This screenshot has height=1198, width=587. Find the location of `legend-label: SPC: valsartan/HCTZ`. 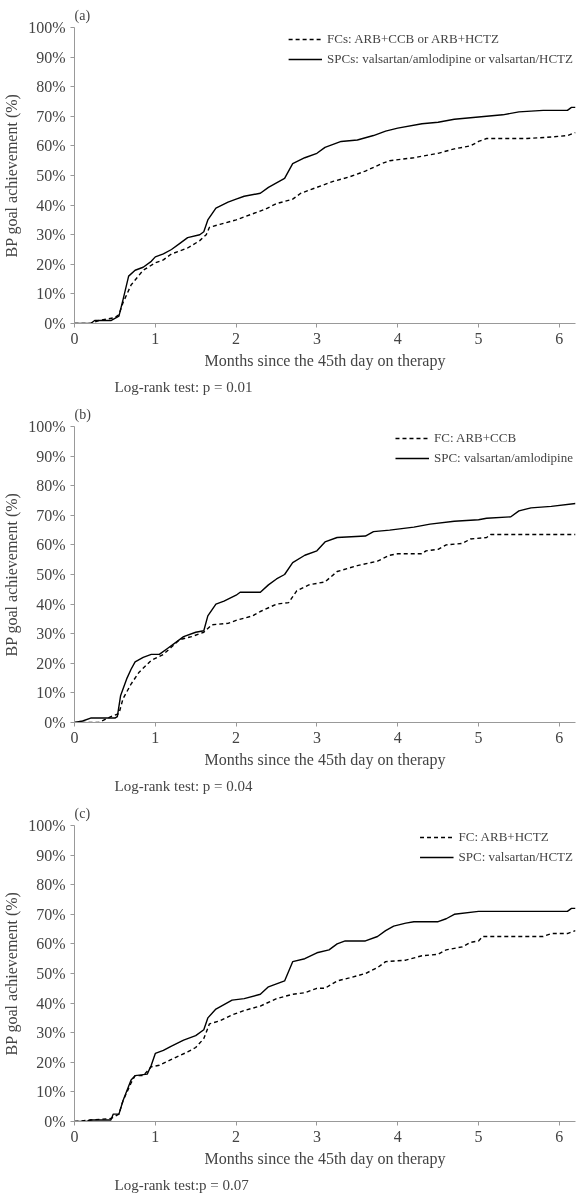

legend-label: SPC: valsartan/HCTZ is located at coordinates (515, 857).